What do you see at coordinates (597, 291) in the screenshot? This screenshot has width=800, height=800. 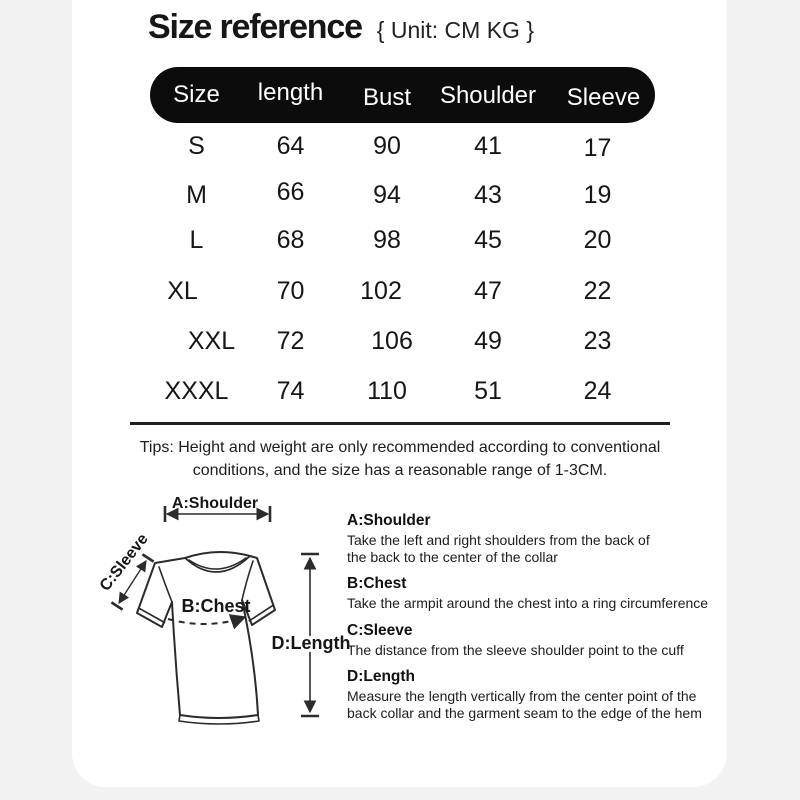 I see `sleeve-value: 22` at bounding box center [597, 291].